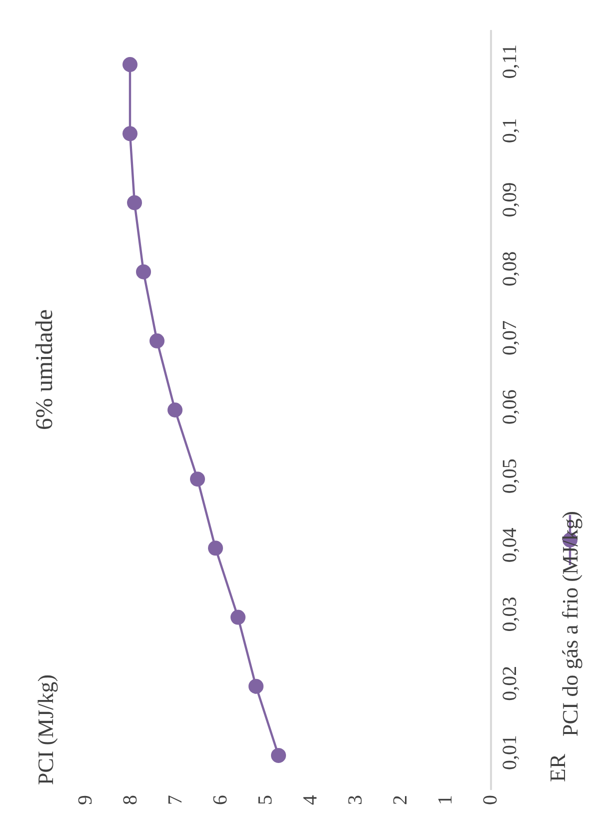  What do you see at coordinates (401, 800) in the screenshot?
I see `x-tick-label: 2` at bounding box center [401, 800].